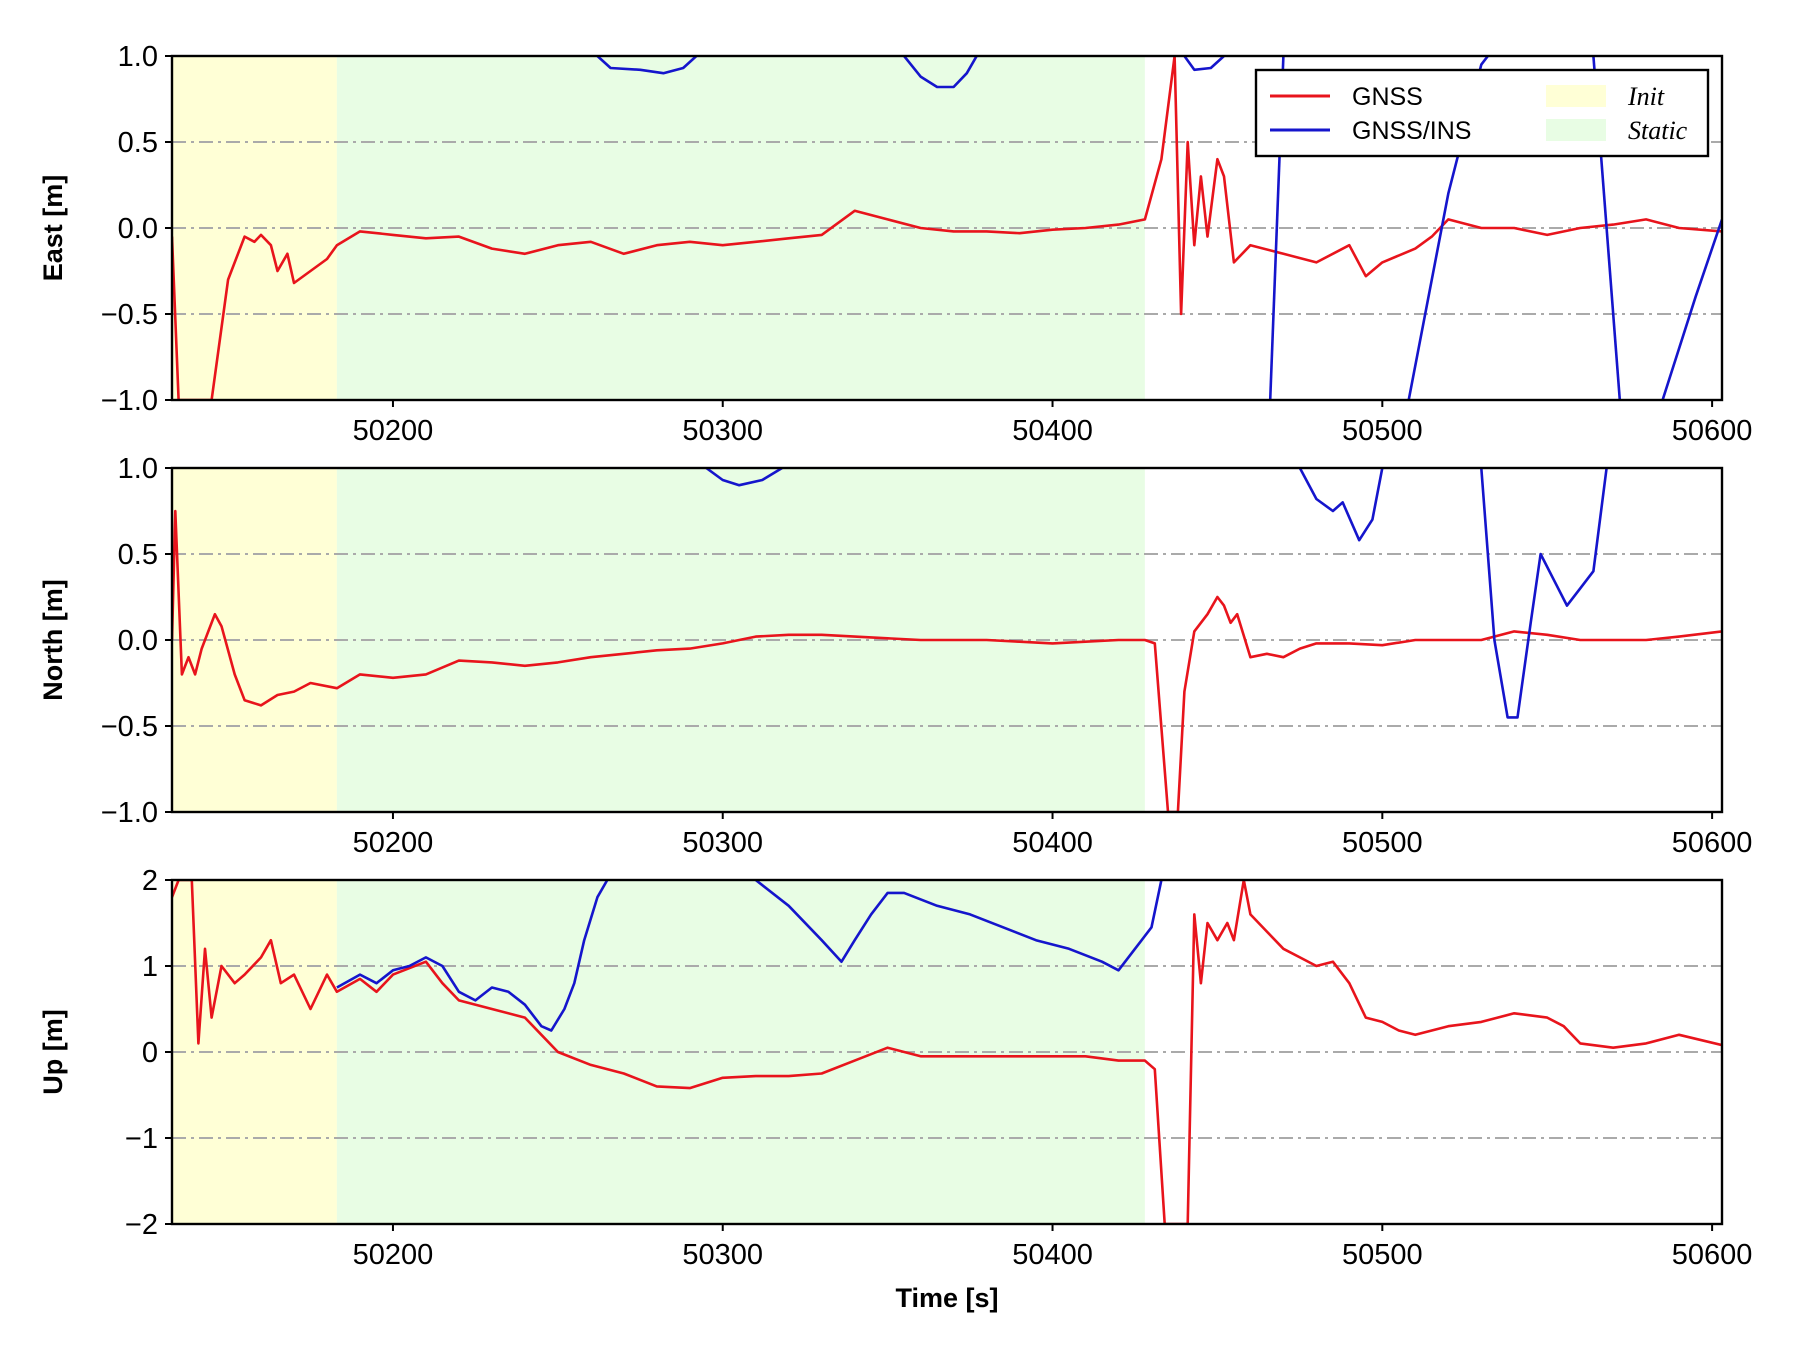 This screenshot has width=1800, height=1350. What do you see at coordinates (1646, 96) in the screenshot?
I see `legend-label: Init` at bounding box center [1646, 96].